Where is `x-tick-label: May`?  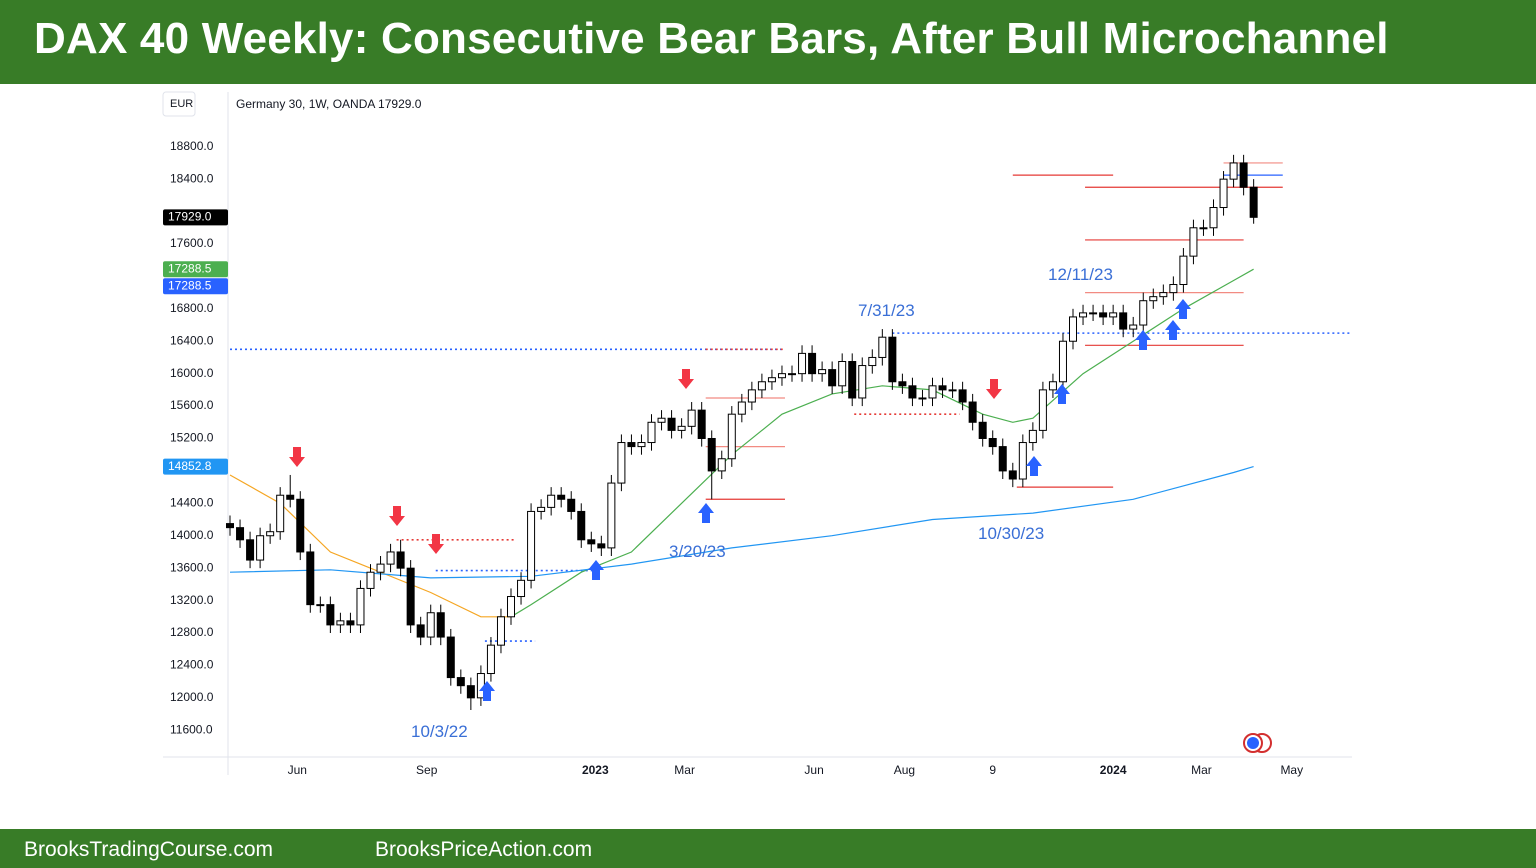 x-tick-label: May is located at coordinates (1291, 770).